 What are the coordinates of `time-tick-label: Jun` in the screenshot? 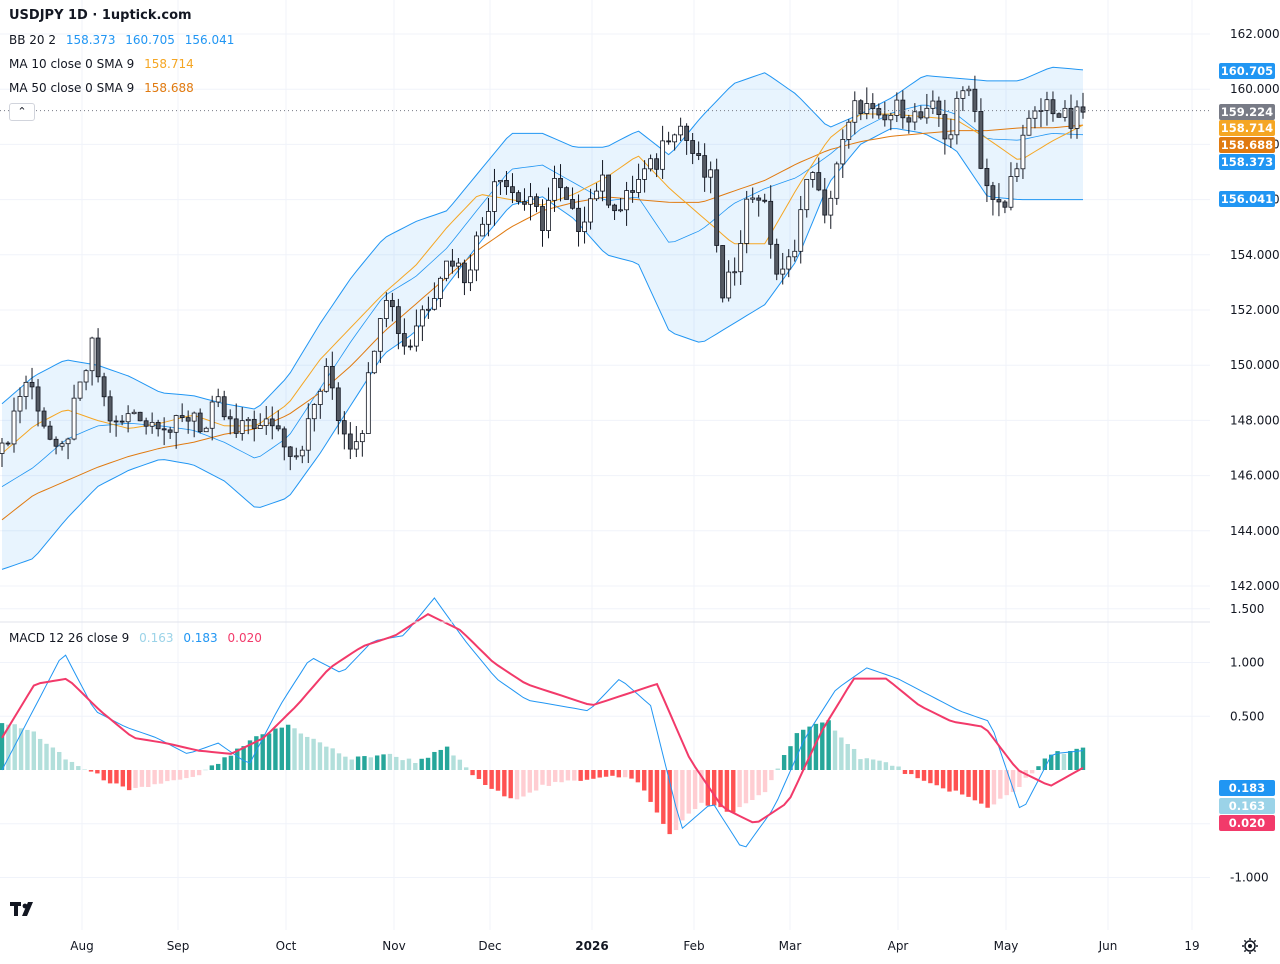 It's located at (1108, 946).